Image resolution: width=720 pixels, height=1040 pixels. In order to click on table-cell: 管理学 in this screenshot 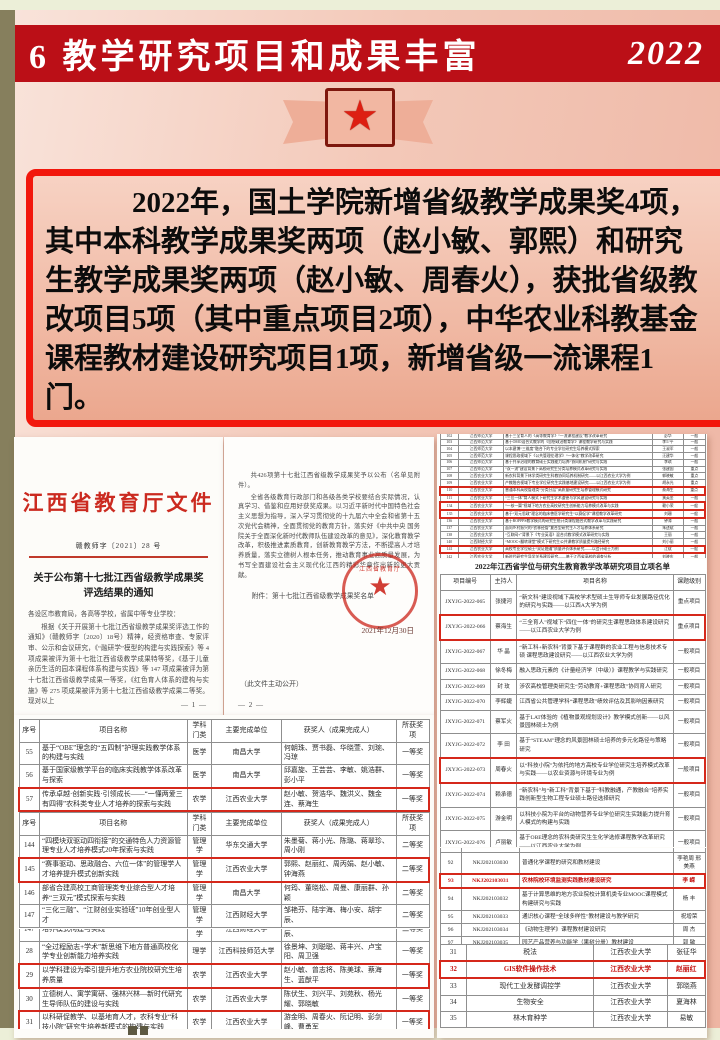, I will do `click(199, 846)`.